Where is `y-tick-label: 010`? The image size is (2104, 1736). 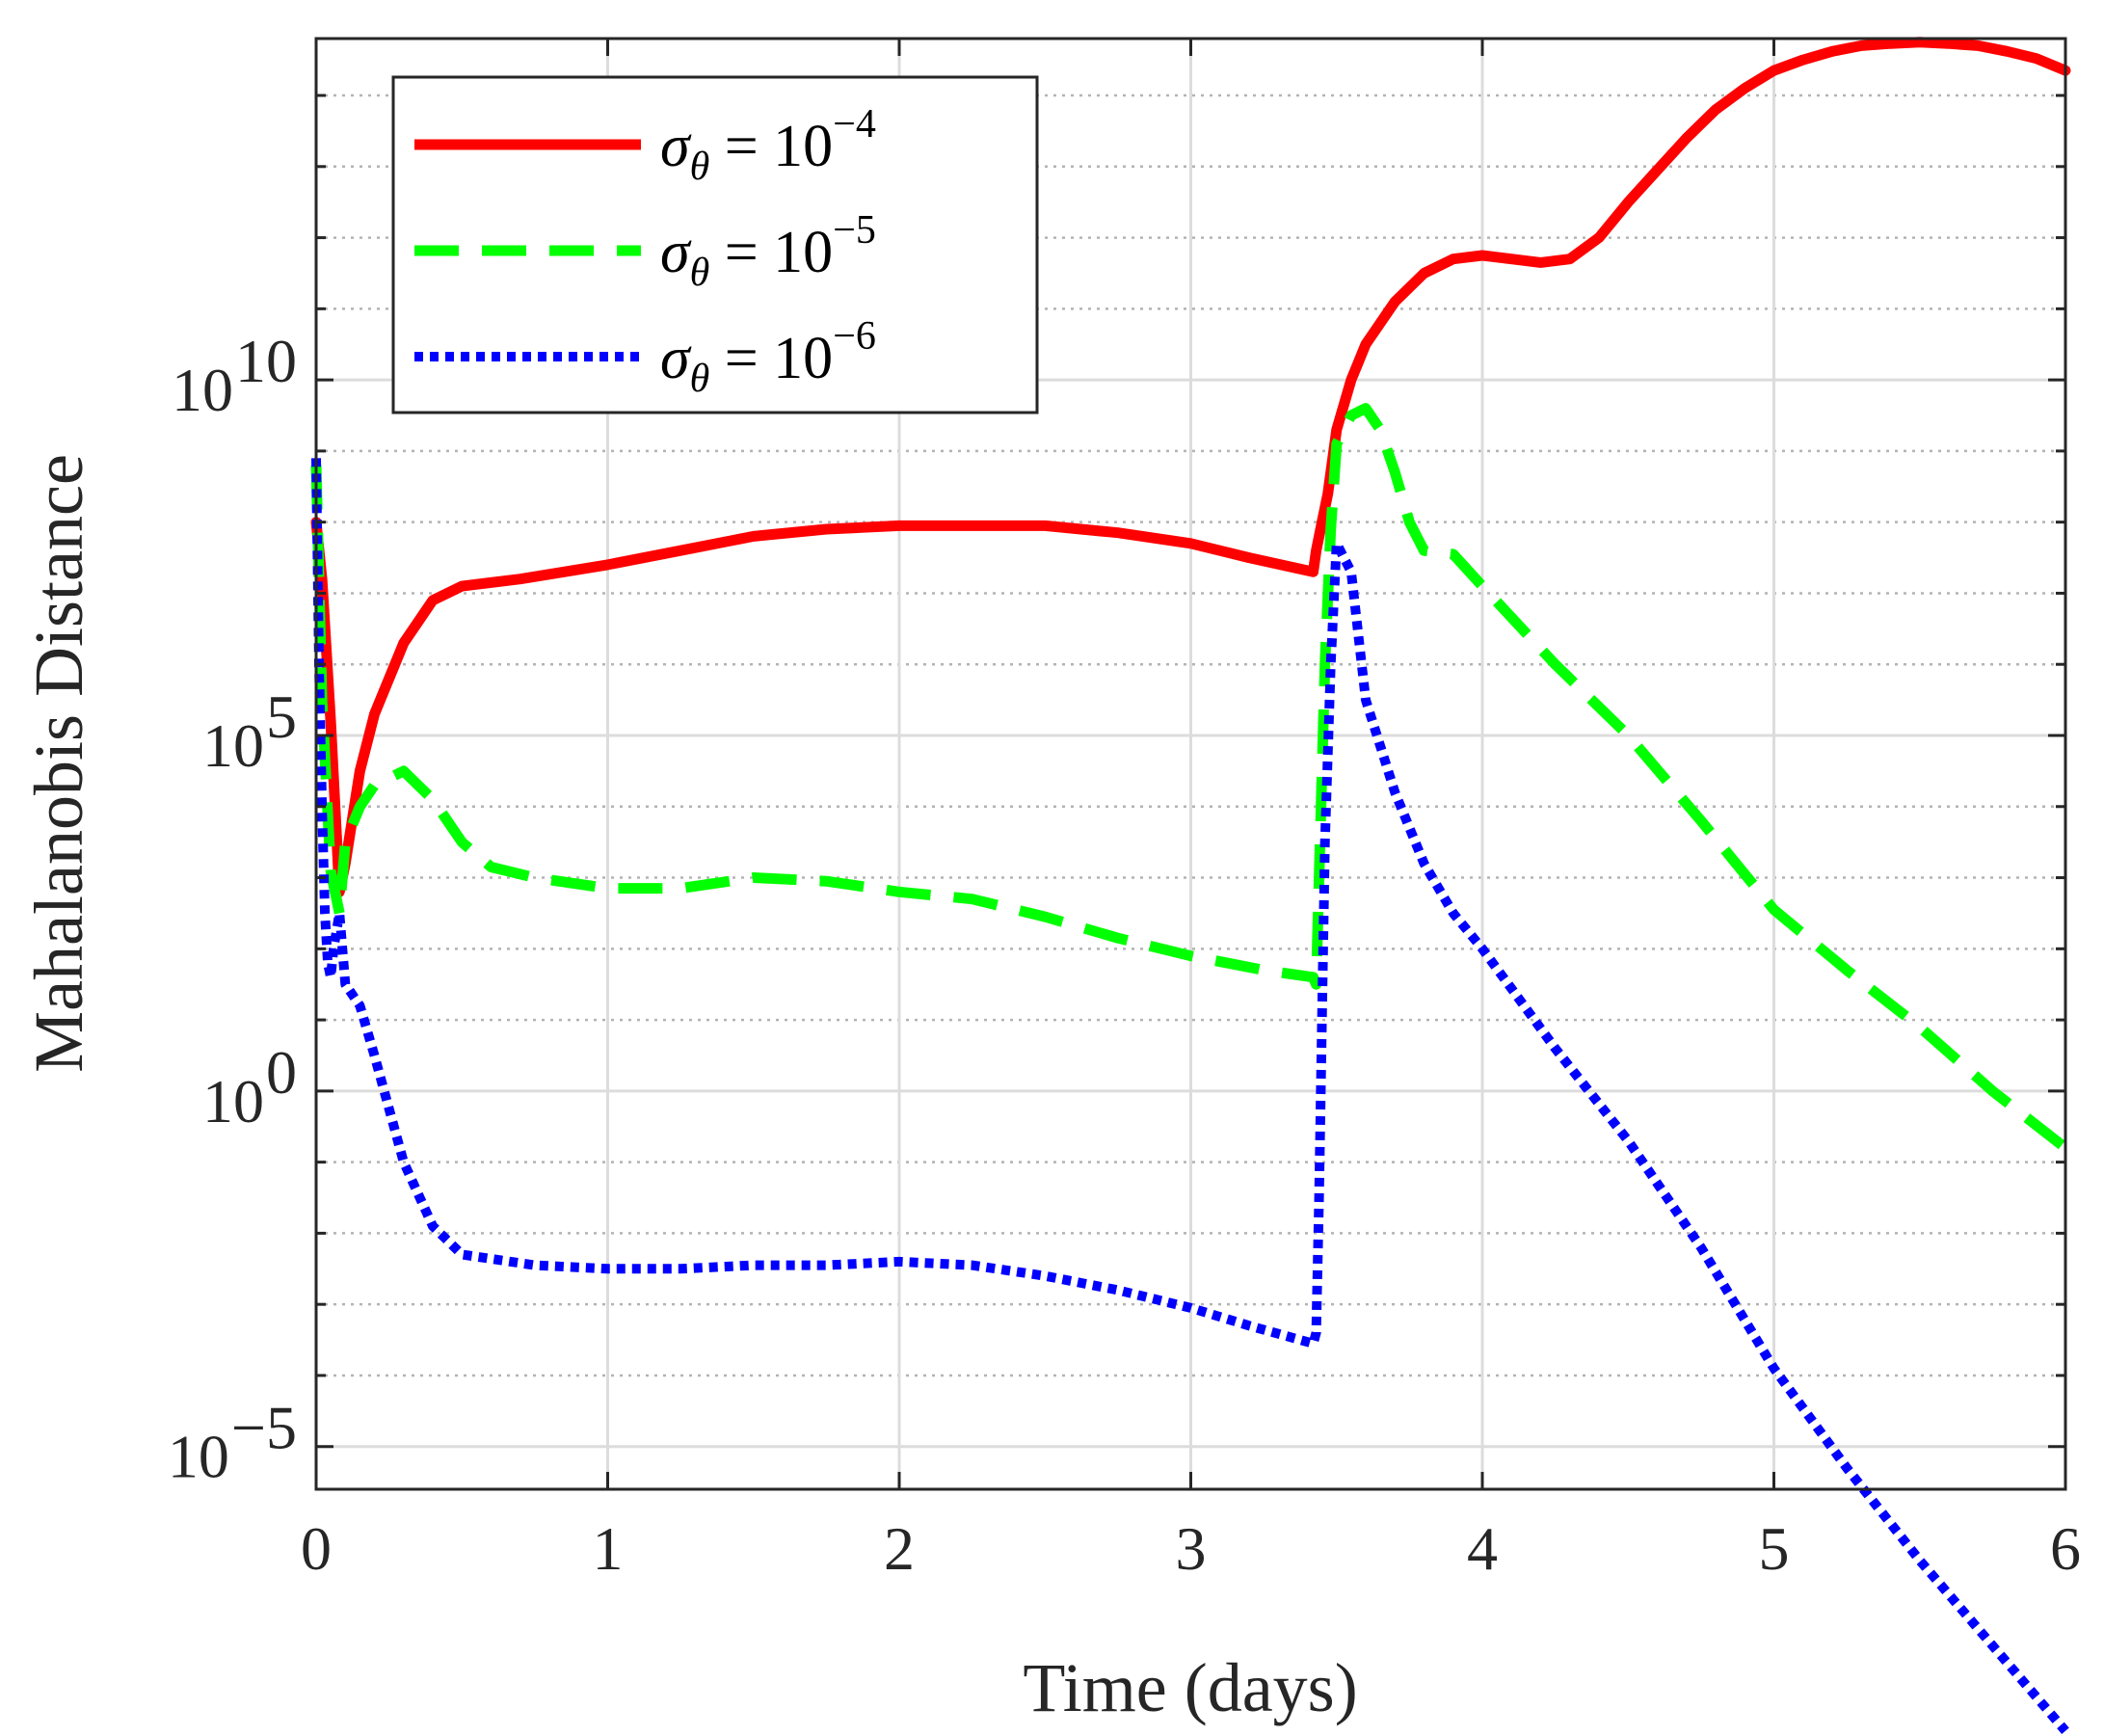 y-tick-label: 010 is located at coordinates (249, 1086).